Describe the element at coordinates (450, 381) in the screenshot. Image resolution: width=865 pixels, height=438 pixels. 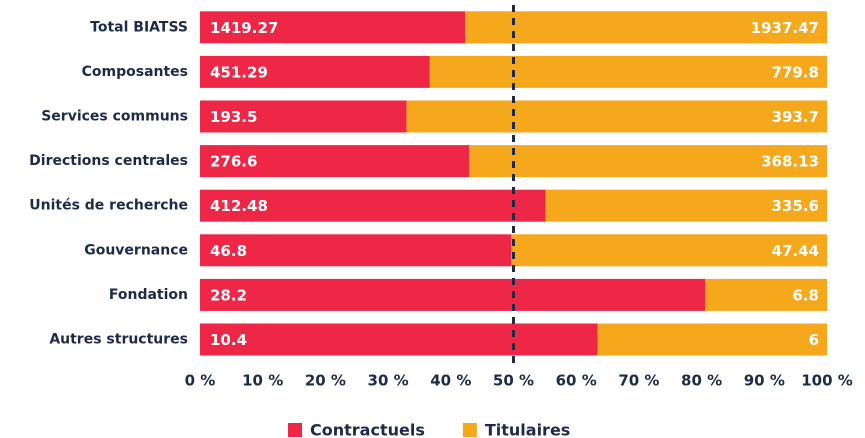
I see `x-tick-label: 40 %` at that location.